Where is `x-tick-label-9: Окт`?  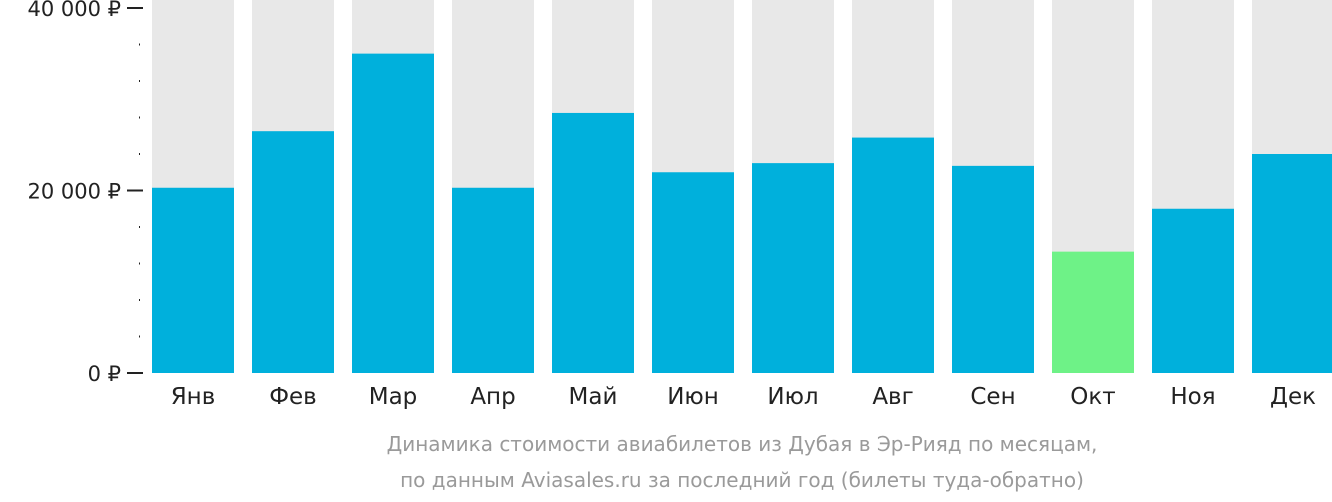
x-tick-label-9: Окт is located at coordinates (1092, 397).